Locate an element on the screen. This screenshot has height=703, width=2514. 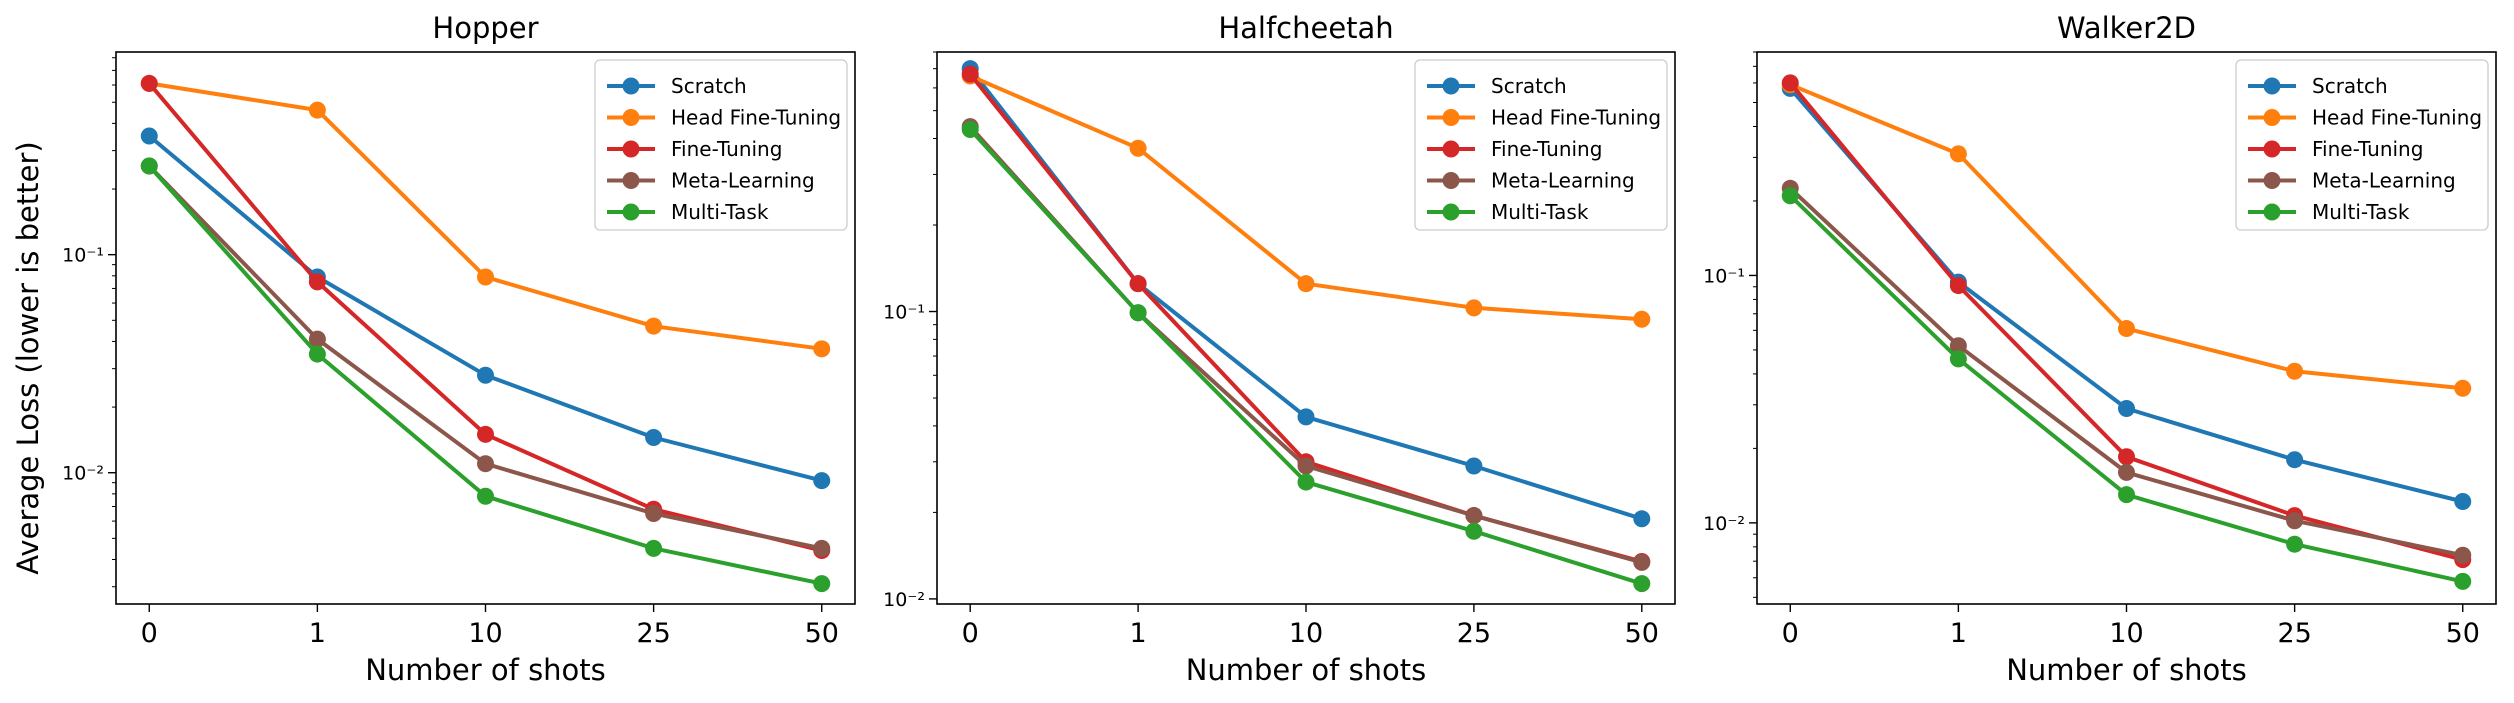
x-tick-label: 1 is located at coordinates (1958, 633).